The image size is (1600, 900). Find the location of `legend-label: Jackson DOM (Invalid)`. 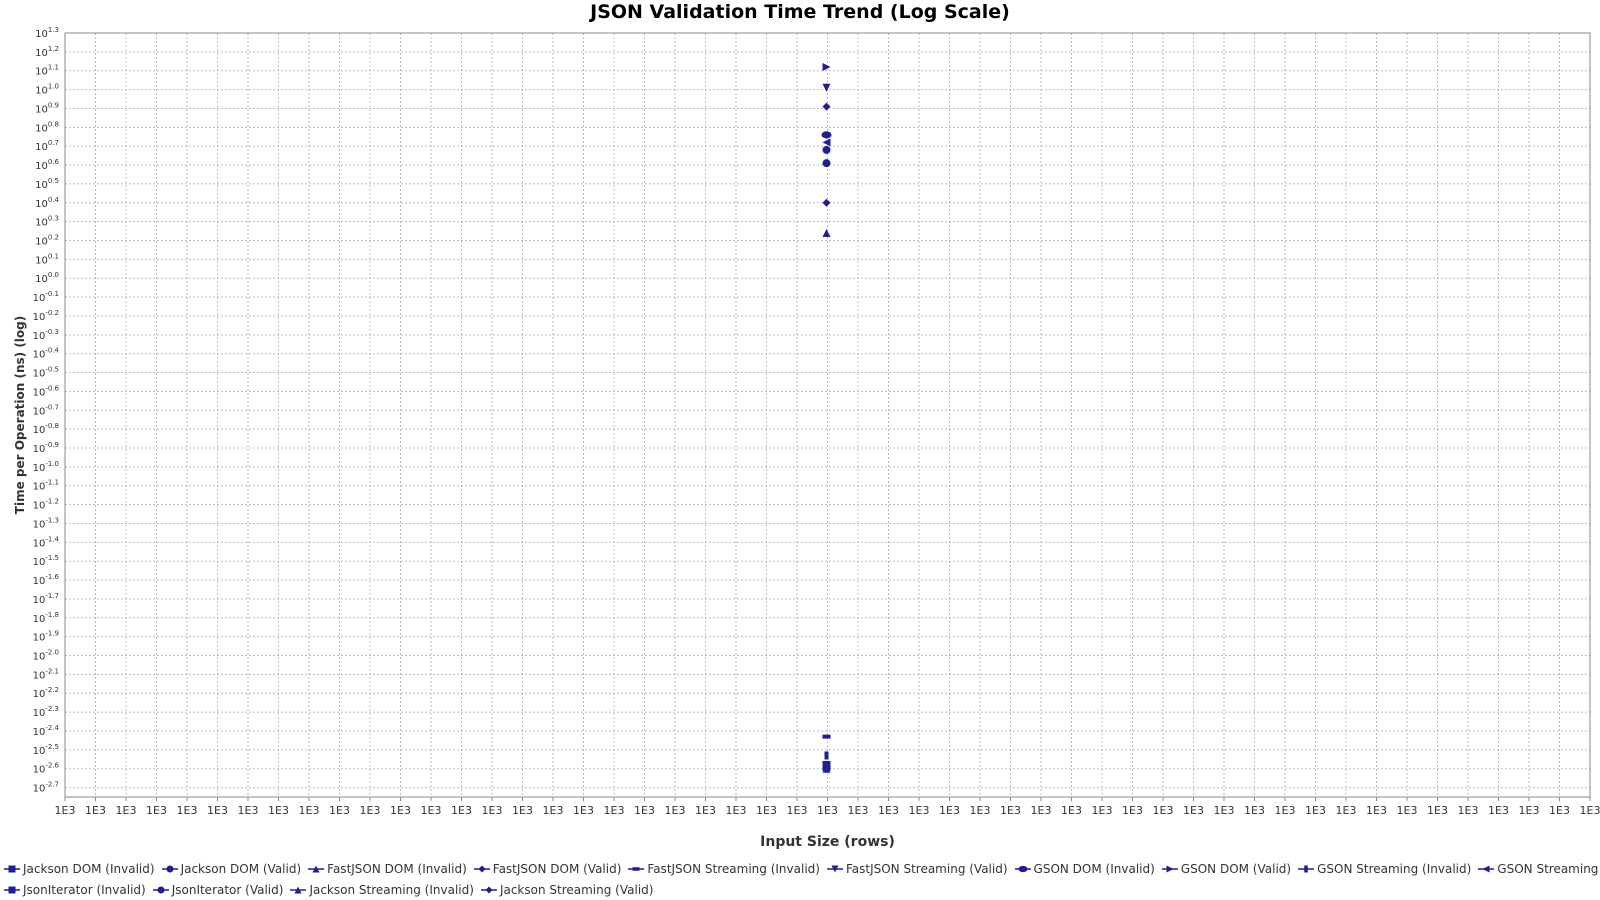

legend-label: Jackson DOM (Invalid) is located at coordinates (89, 868).